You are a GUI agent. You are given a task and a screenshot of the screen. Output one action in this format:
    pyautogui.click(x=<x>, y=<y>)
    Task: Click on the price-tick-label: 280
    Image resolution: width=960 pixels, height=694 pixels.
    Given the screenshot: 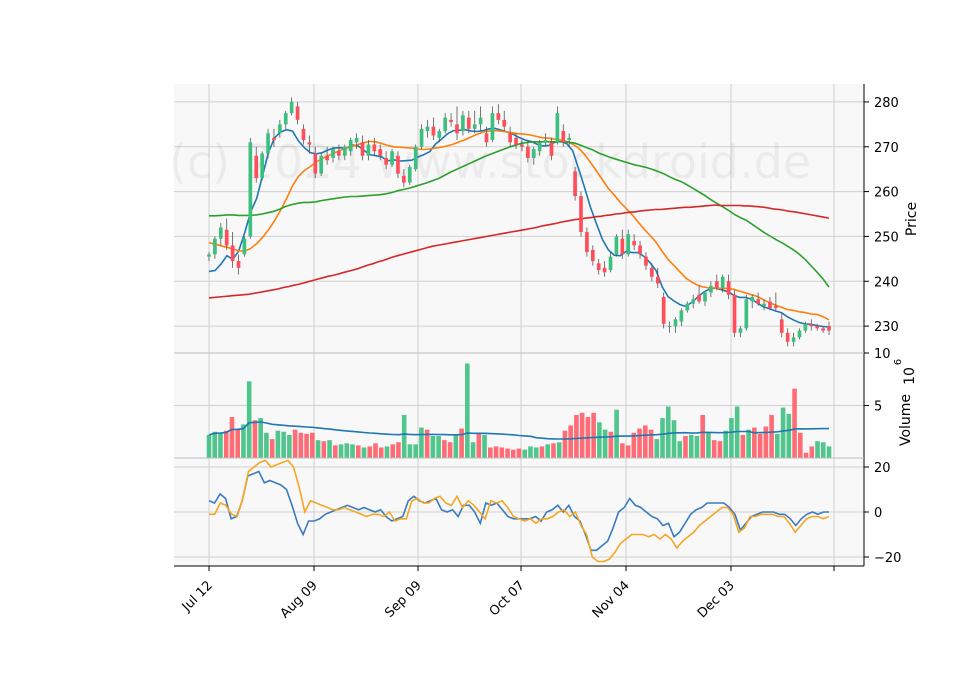 What is the action you would take?
    pyautogui.click(x=886, y=103)
    